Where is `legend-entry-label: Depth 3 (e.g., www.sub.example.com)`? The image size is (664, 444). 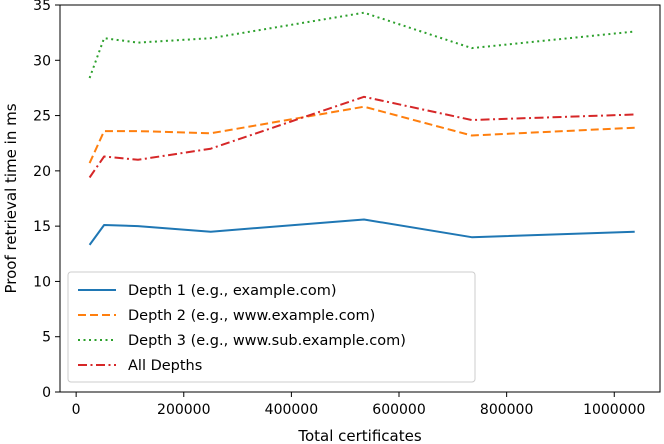
legend-entry-label: Depth 3 (e.g., www.sub.example.com) is located at coordinates (267, 341).